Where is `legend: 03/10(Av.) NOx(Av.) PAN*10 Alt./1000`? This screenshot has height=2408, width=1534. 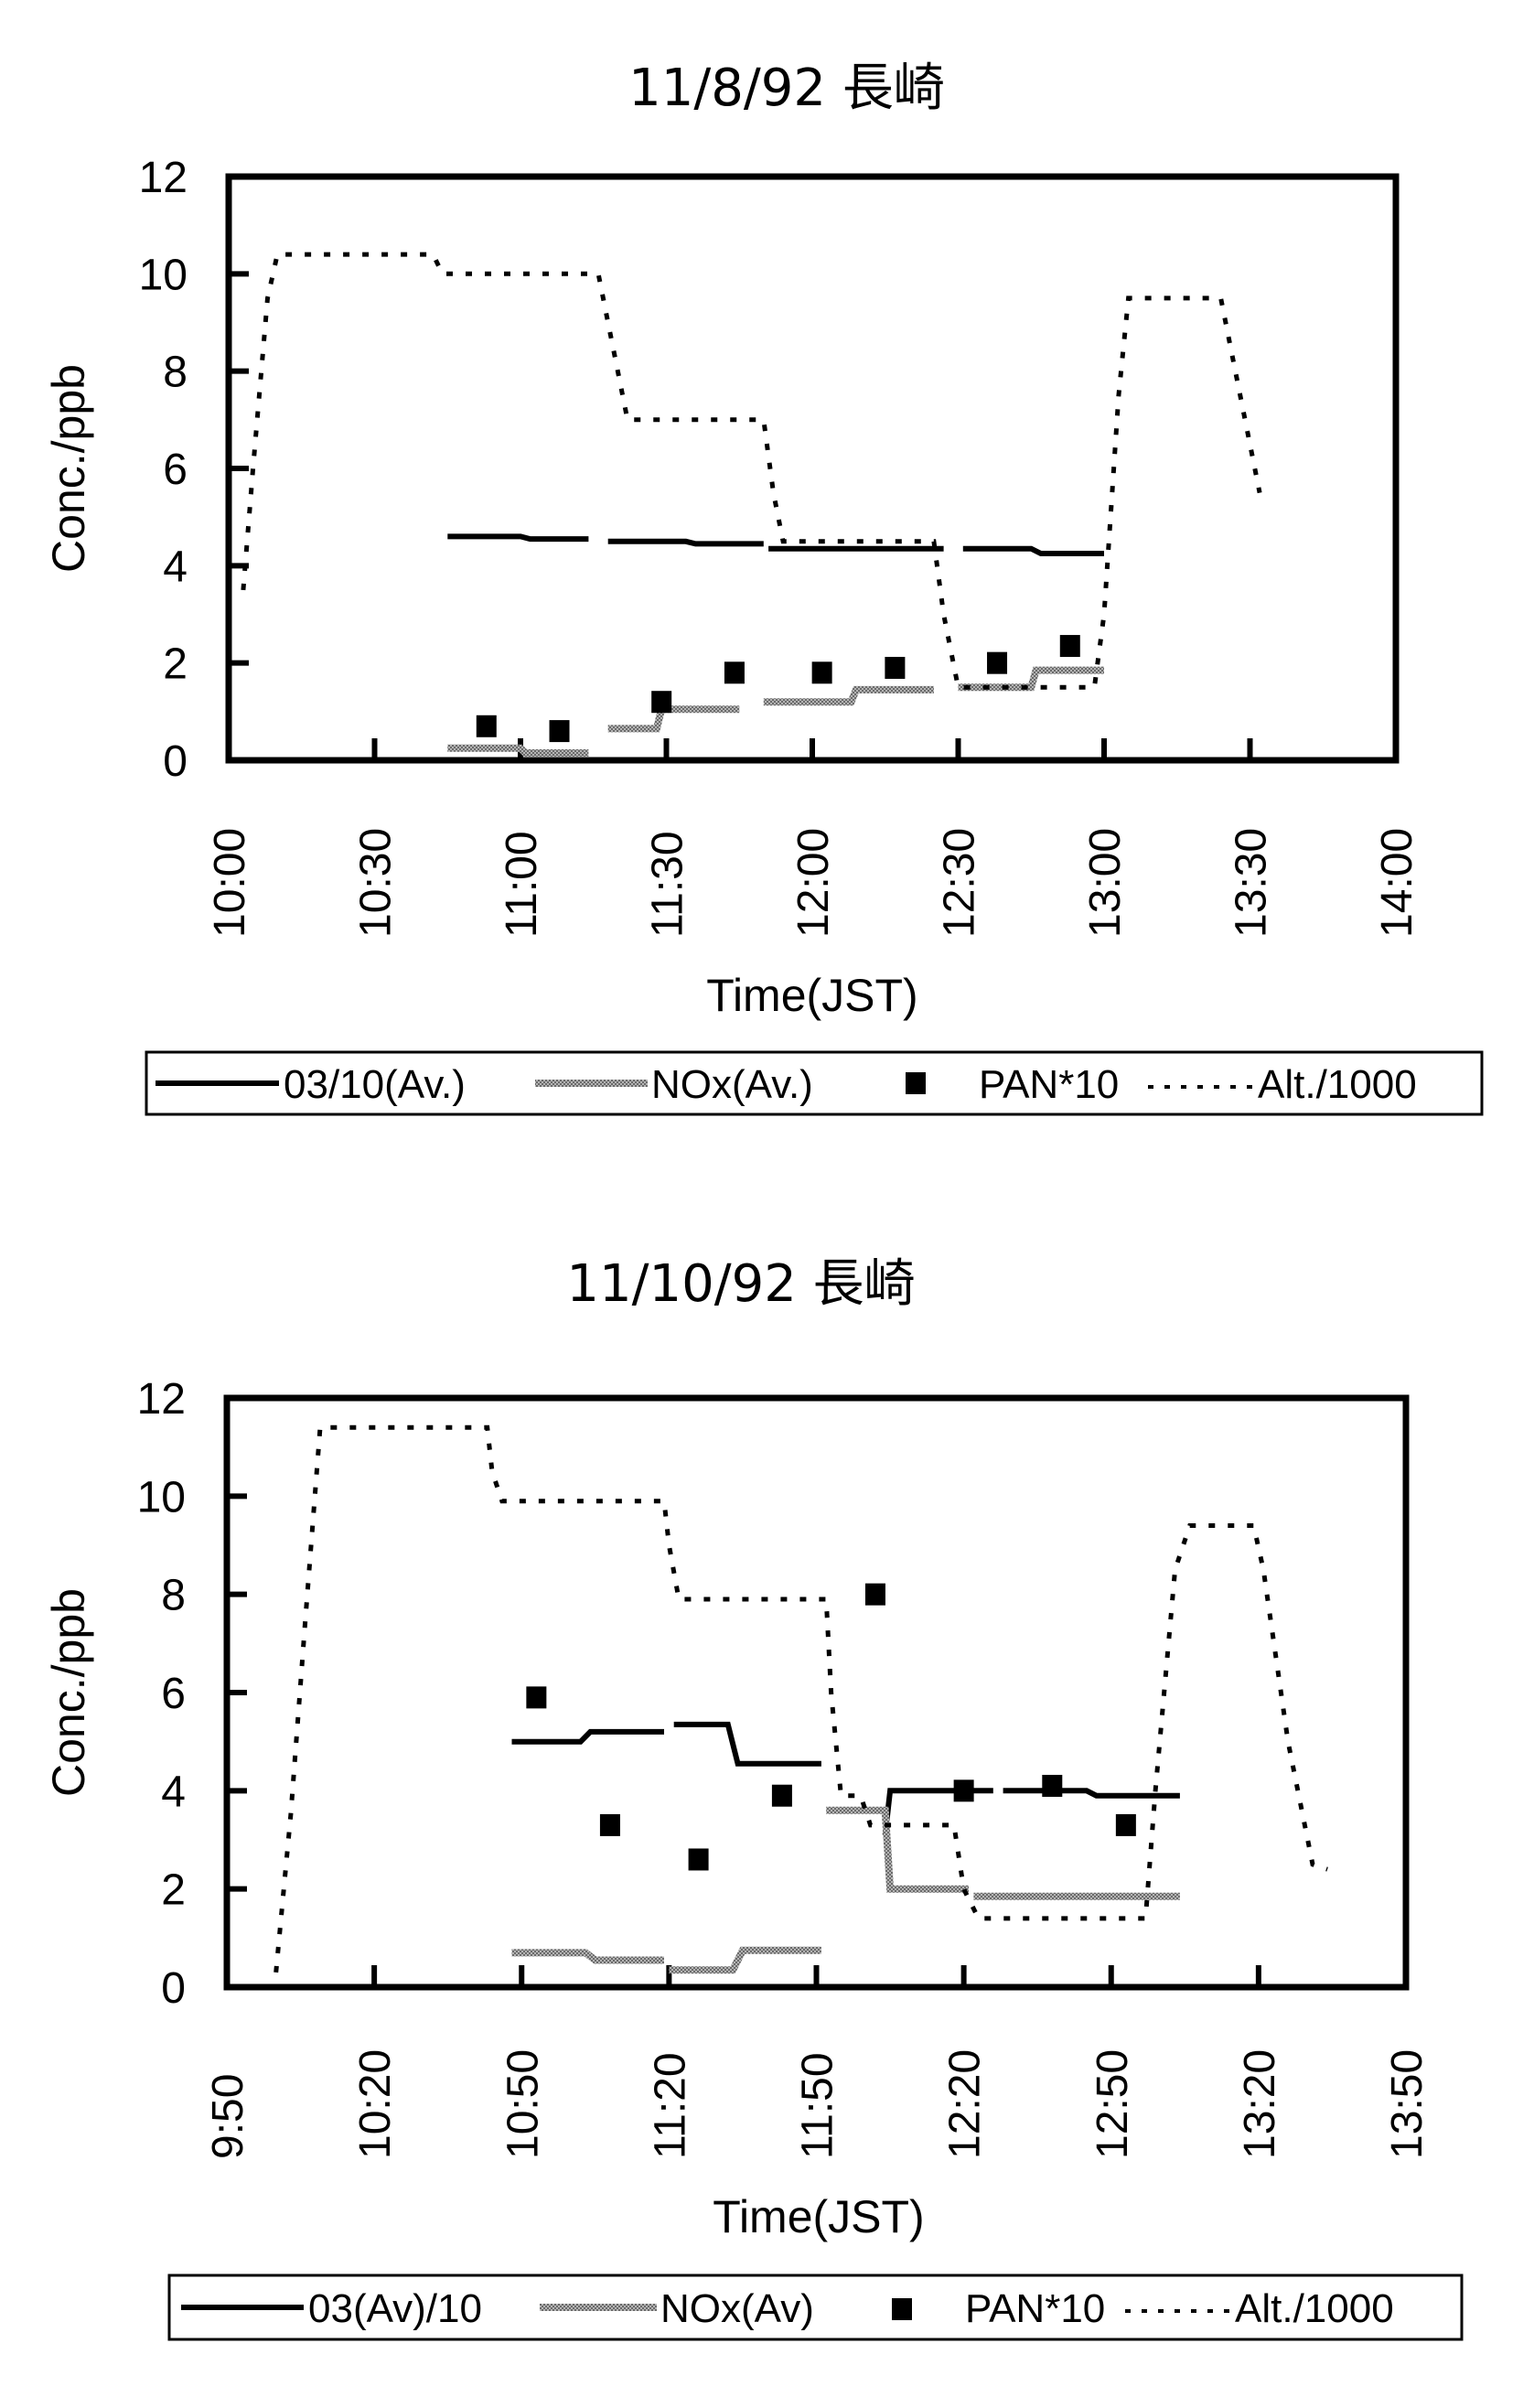
legend: 03/10(Av.) NOx(Av.) PAN*10 Alt./1000 is located at coordinates (814, 1083).